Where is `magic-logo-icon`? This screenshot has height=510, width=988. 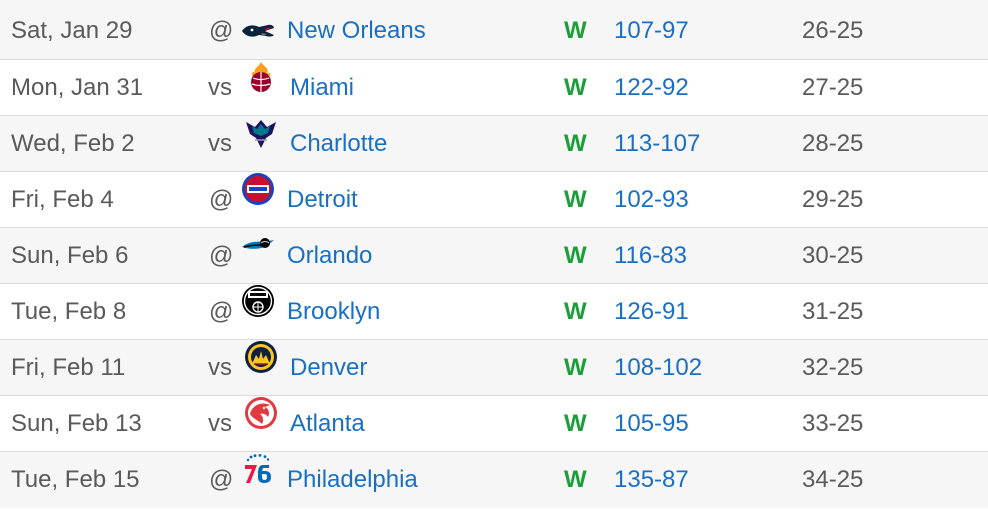 magic-logo-icon is located at coordinates (258, 245).